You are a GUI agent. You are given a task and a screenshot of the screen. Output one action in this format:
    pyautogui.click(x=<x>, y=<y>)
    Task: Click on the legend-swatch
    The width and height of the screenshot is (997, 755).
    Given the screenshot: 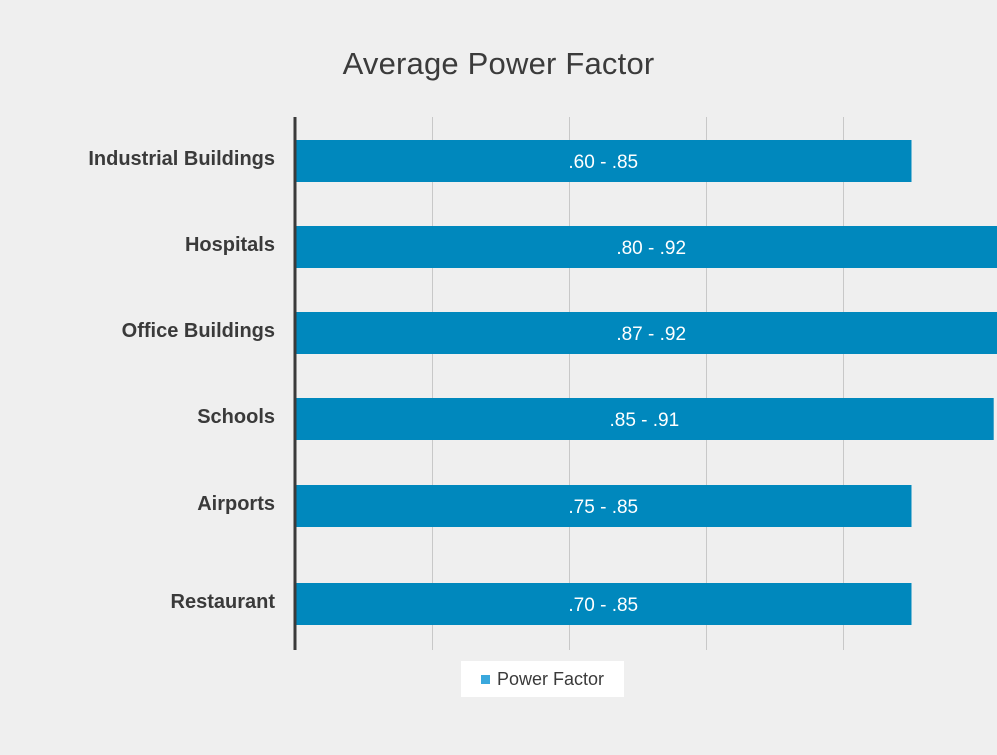 What is the action you would take?
    pyautogui.click(x=485, y=679)
    